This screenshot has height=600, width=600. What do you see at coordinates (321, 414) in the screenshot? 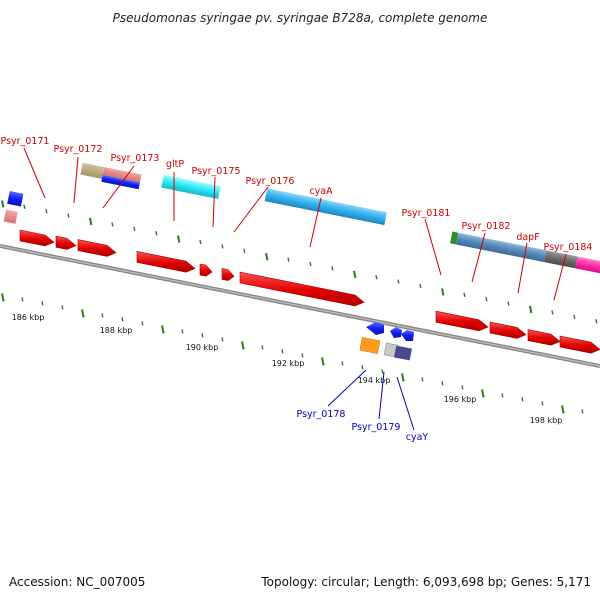
I see `gene-label: Psyr_0178` at bounding box center [321, 414].